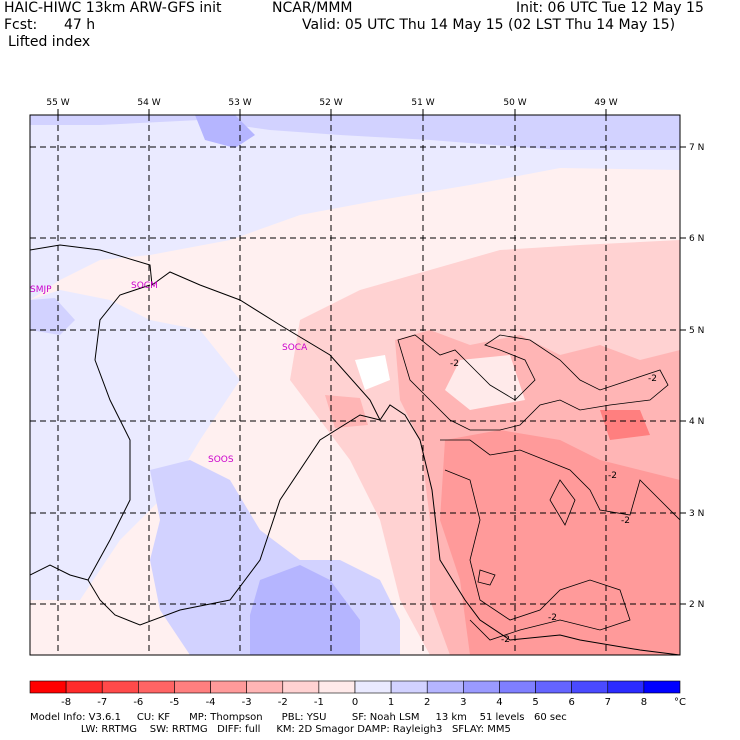 The image size is (740, 740). What do you see at coordinates (66, 702) in the screenshot?
I see `colorbar-tick-label: -8` at bounding box center [66, 702].